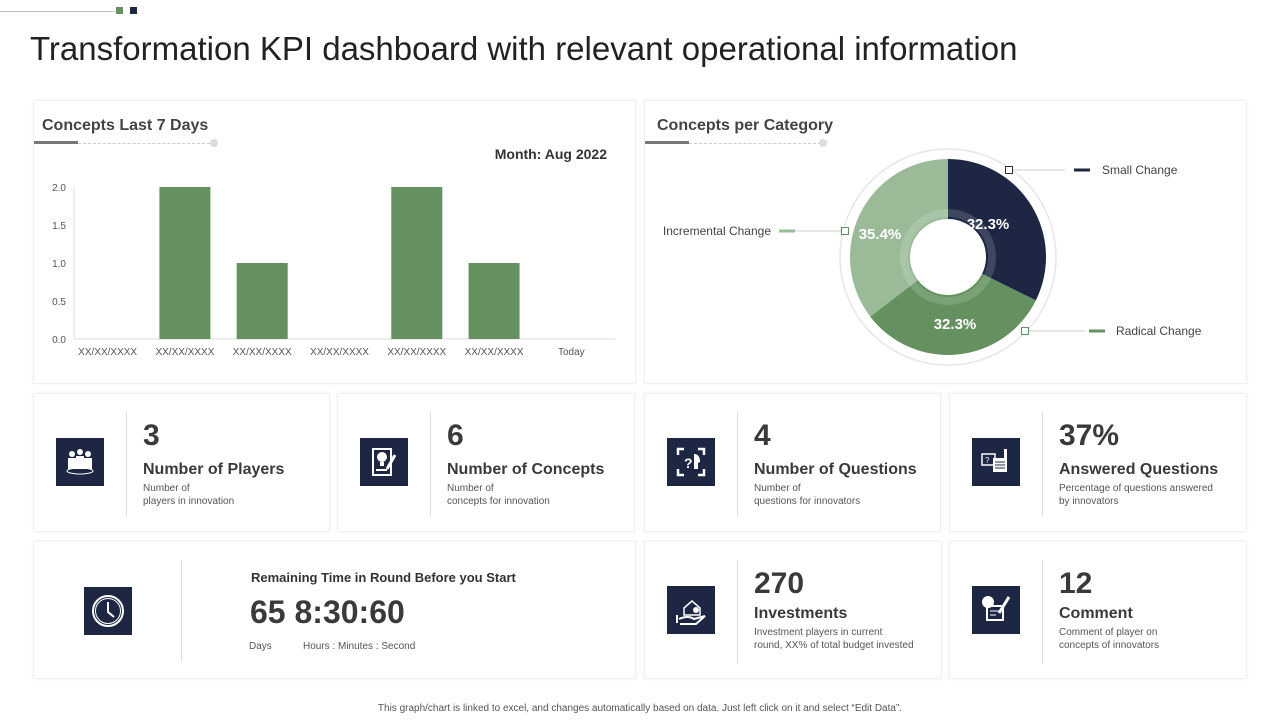  I want to click on kpi-description: Number of concepts for innovation, so click(498, 495).